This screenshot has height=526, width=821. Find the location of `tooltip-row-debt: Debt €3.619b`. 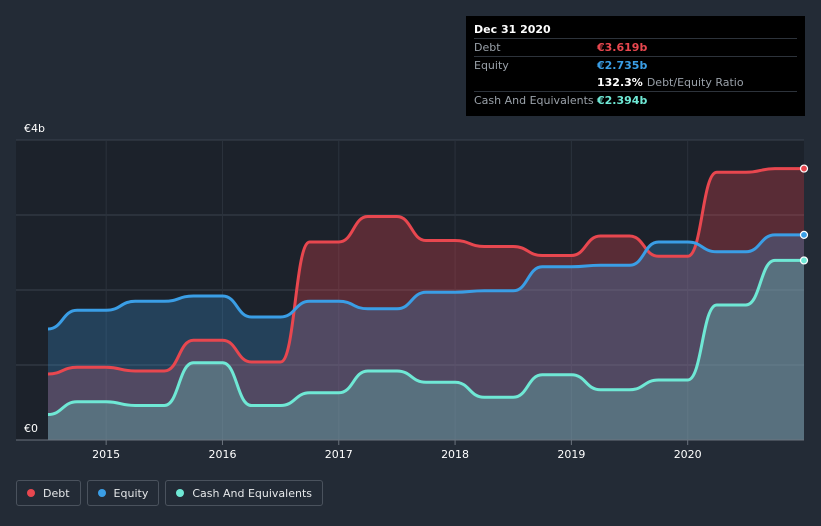

tooltip-row-debt: Debt €3.619b is located at coordinates (635, 47).